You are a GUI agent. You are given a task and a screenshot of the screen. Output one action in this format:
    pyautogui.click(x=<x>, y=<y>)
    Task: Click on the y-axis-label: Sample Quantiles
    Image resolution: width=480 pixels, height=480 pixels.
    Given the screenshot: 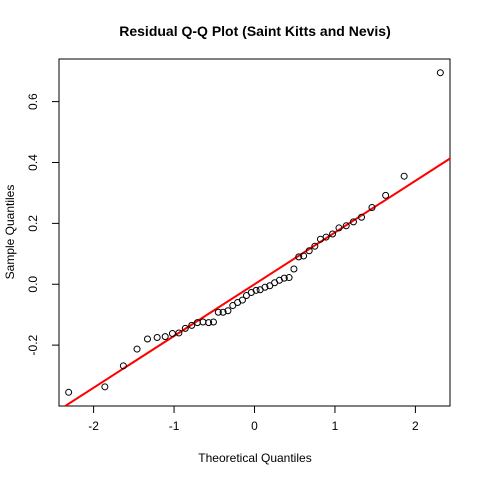 What is the action you would take?
    pyautogui.click(x=10, y=232)
    